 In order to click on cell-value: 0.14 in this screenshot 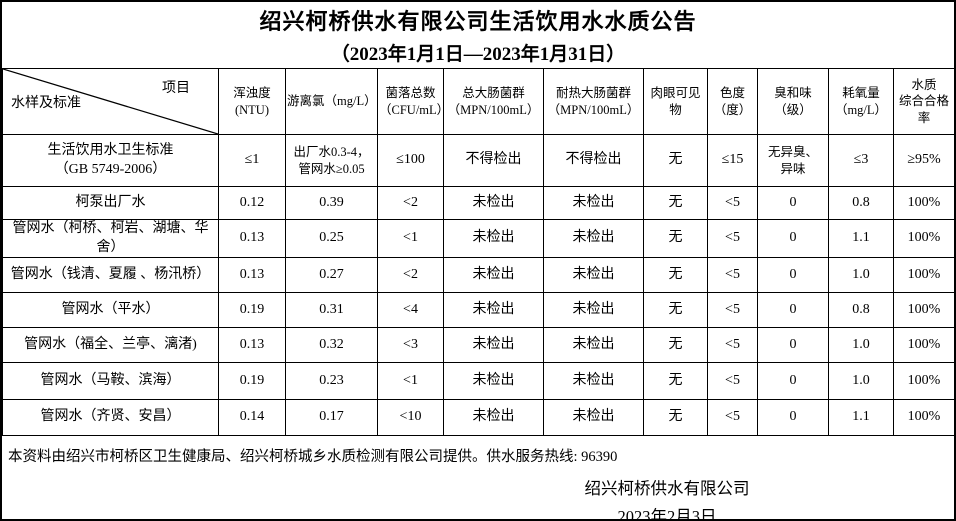, I will do `click(252, 417)`.